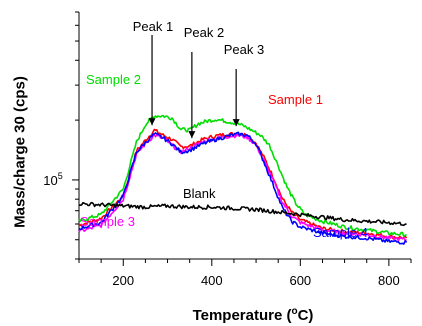  I want to click on series-label: Sample 2, so click(113, 79).